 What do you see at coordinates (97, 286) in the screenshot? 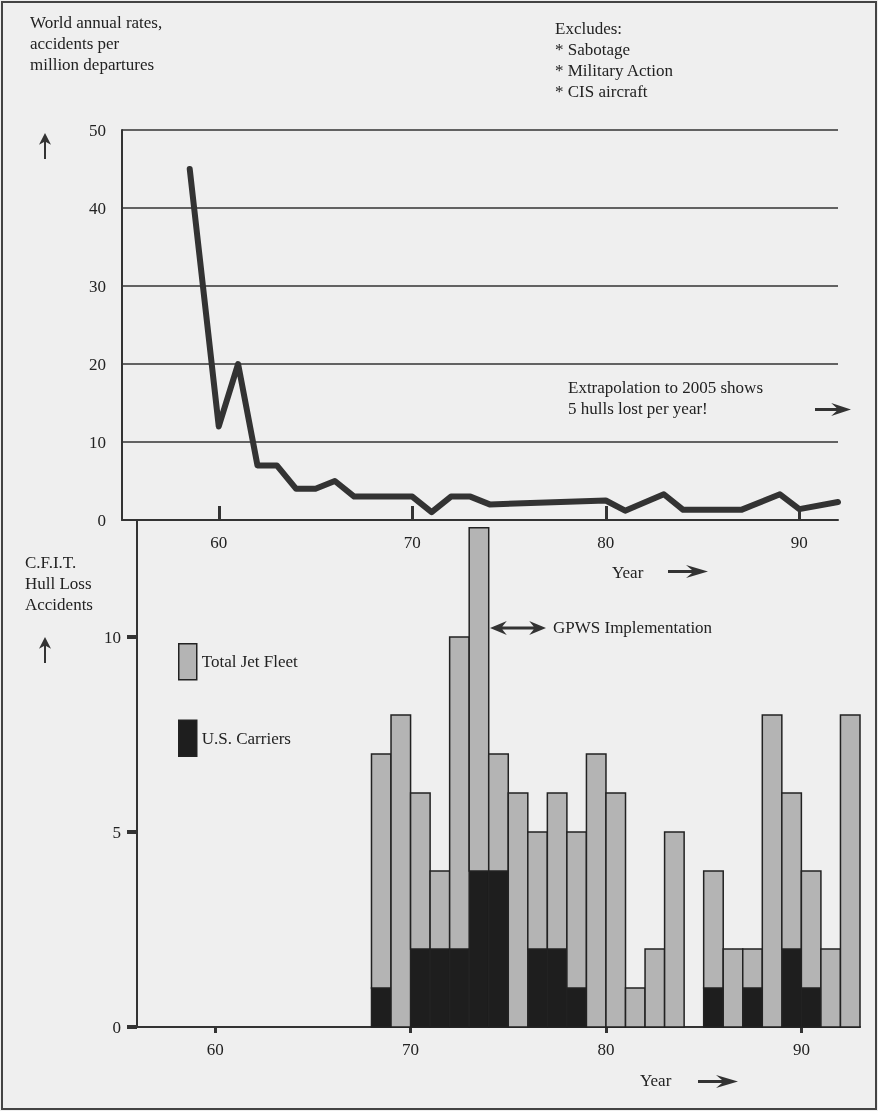
I see `y-tick-label: 30` at bounding box center [97, 286].